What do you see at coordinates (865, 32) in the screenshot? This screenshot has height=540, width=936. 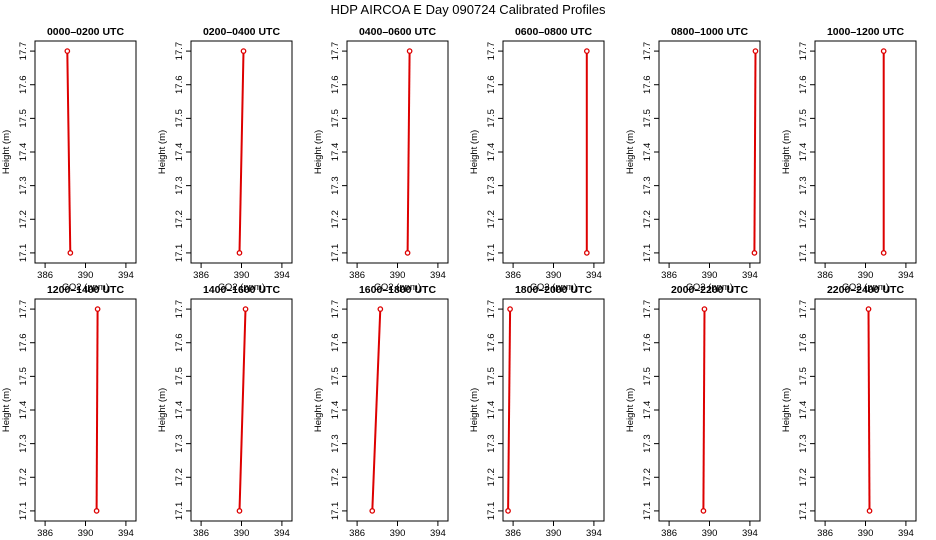 I see `panel-title: 1000–1200 UTC` at bounding box center [865, 32].